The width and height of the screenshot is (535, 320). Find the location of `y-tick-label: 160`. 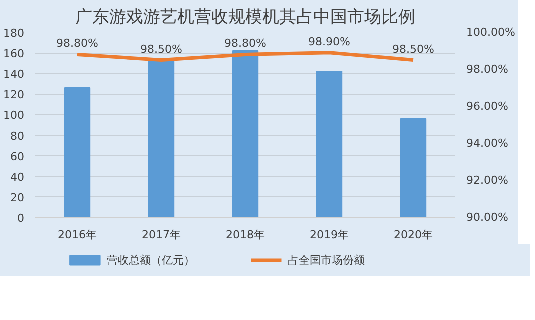

y-tick-label: 160 is located at coordinates (14, 54).